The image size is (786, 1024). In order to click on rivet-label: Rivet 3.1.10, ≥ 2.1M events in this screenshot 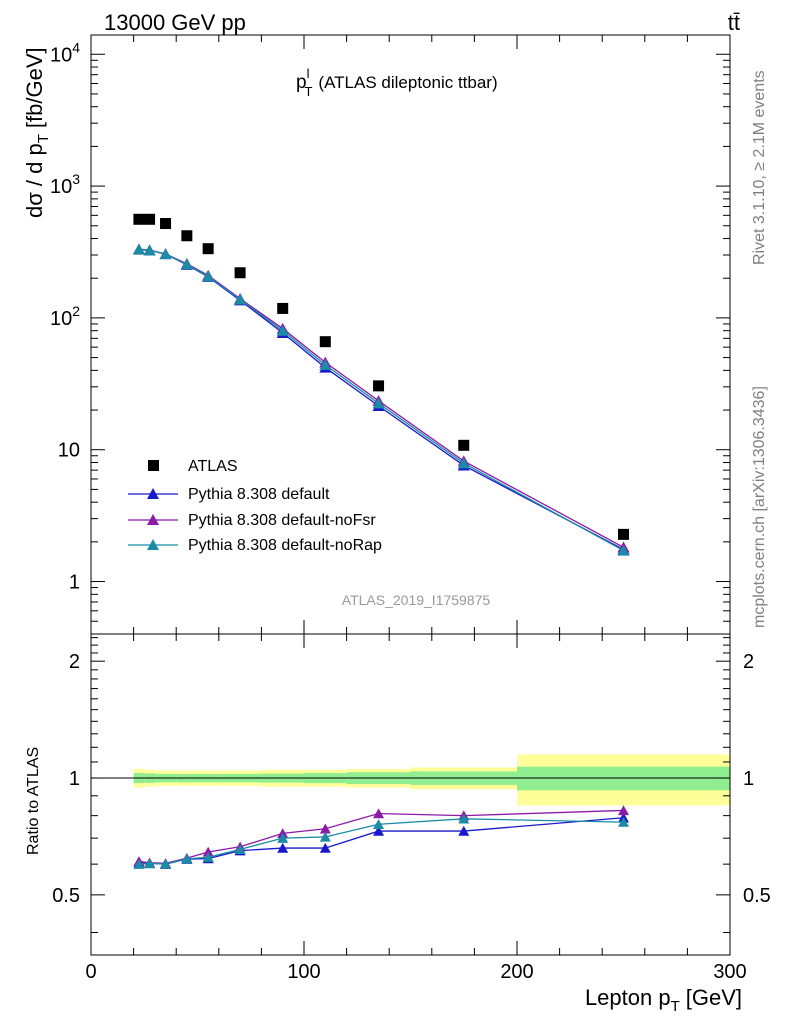, I will do `click(759, 167)`.